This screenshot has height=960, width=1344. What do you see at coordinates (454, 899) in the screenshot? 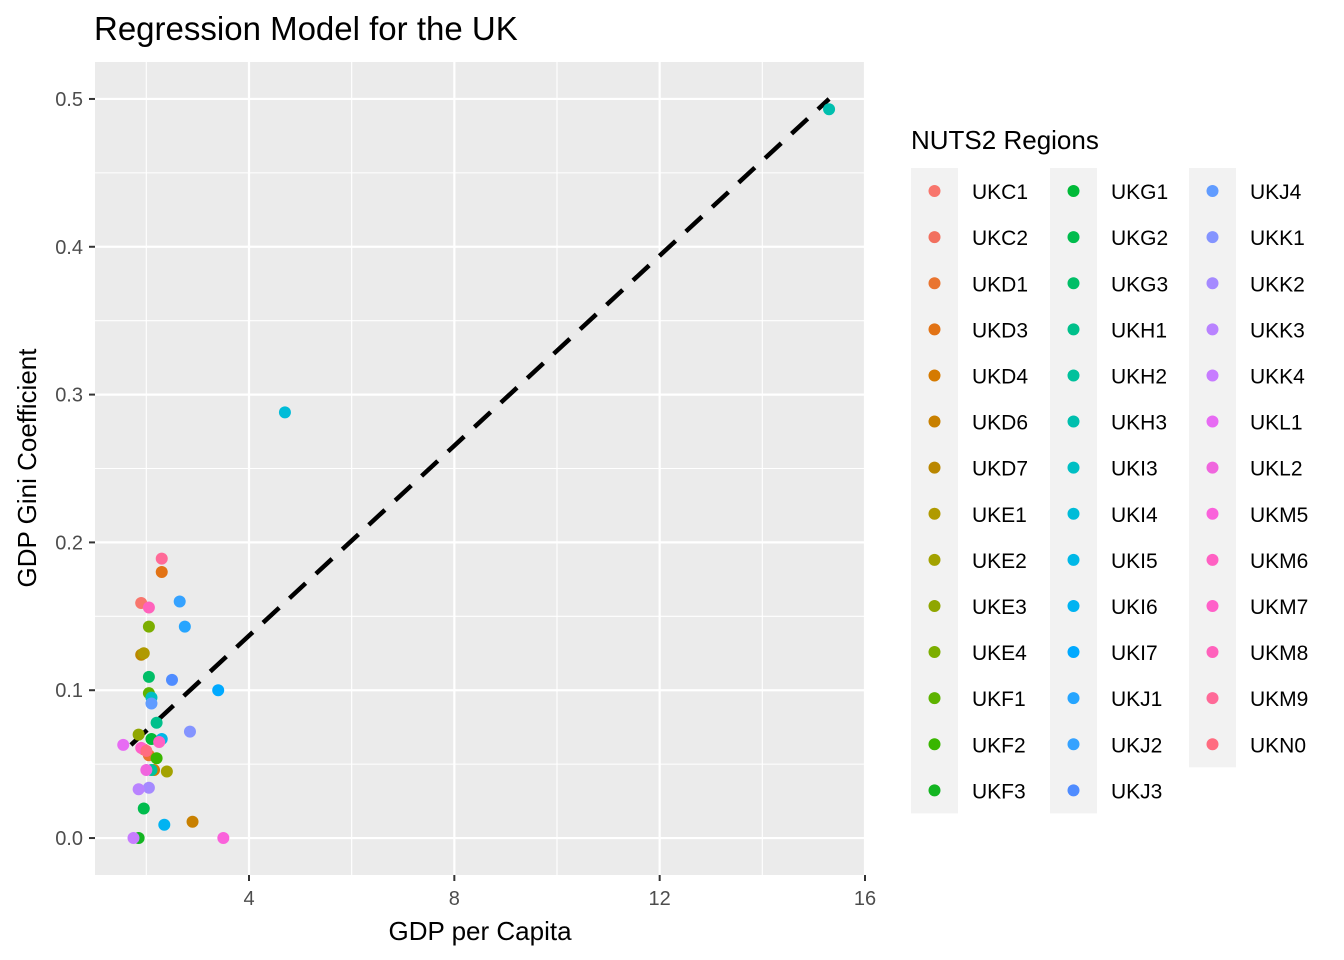
I see `x-tick-label: 8` at bounding box center [454, 899].